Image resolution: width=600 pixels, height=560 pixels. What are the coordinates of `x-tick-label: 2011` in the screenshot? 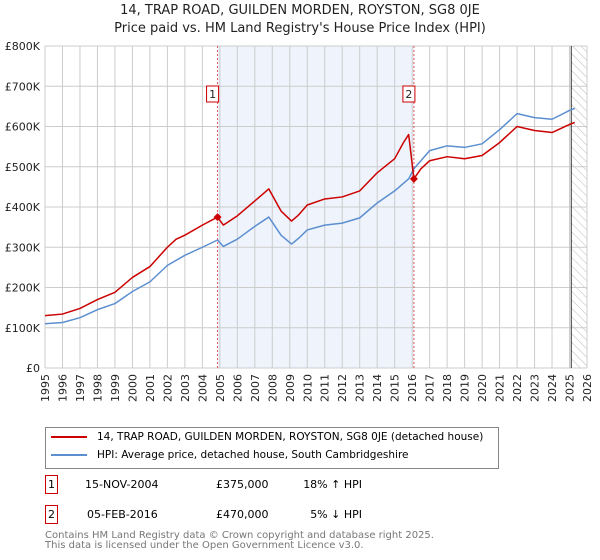 It's located at (325, 388).